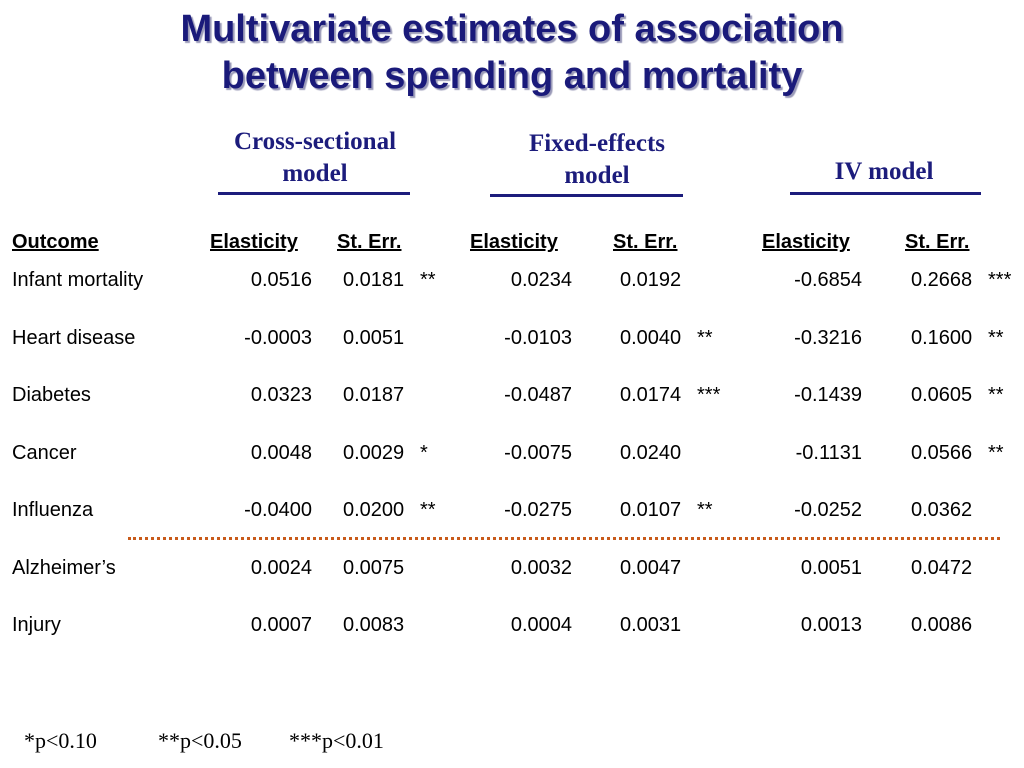 This screenshot has width=1024, height=768. Describe the element at coordinates (374, 510) in the screenshot. I see `cs-st-err-value: 0.0200` at that location.